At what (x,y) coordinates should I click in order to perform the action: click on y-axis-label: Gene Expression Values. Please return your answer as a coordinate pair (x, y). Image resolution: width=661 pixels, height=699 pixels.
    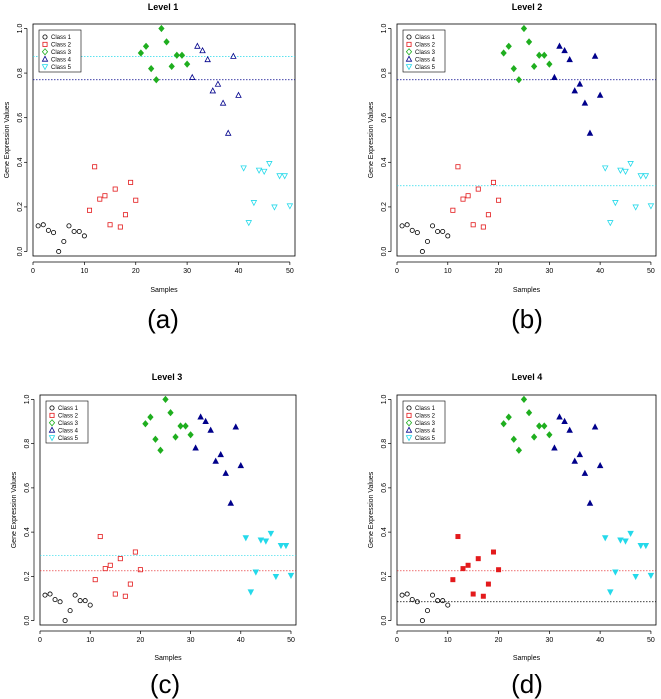
    Looking at the image, I should click on (7, 139).